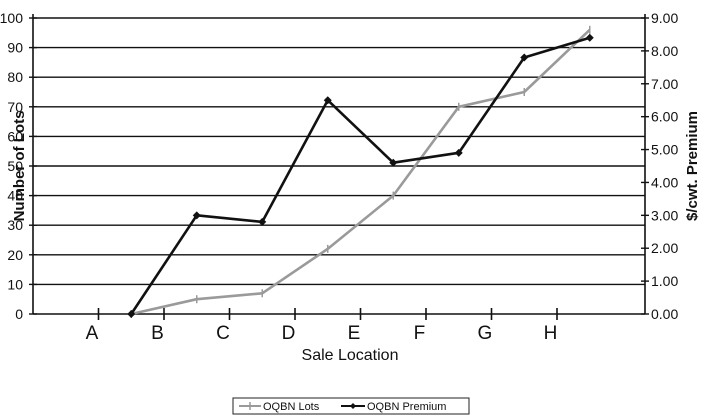 Image resolution: width=708 pixels, height=416 pixels. Describe the element at coordinates (350, 355) in the screenshot. I see `x-axis-title: Sale Location` at that location.